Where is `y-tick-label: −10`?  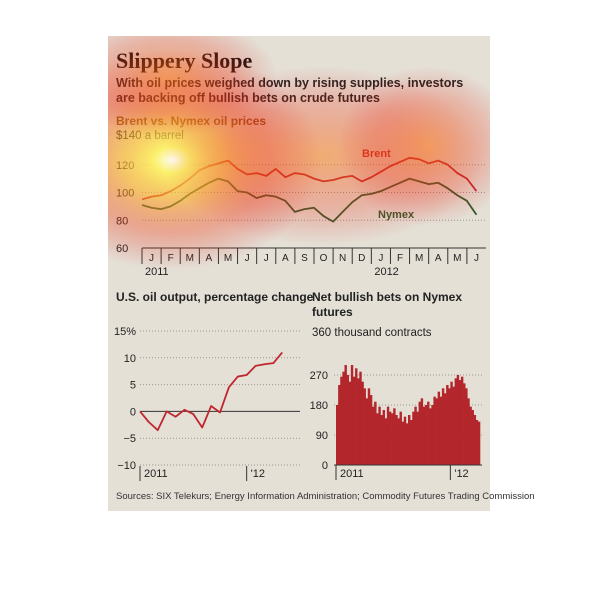 y-tick-label: −10 is located at coordinates (126, 466).